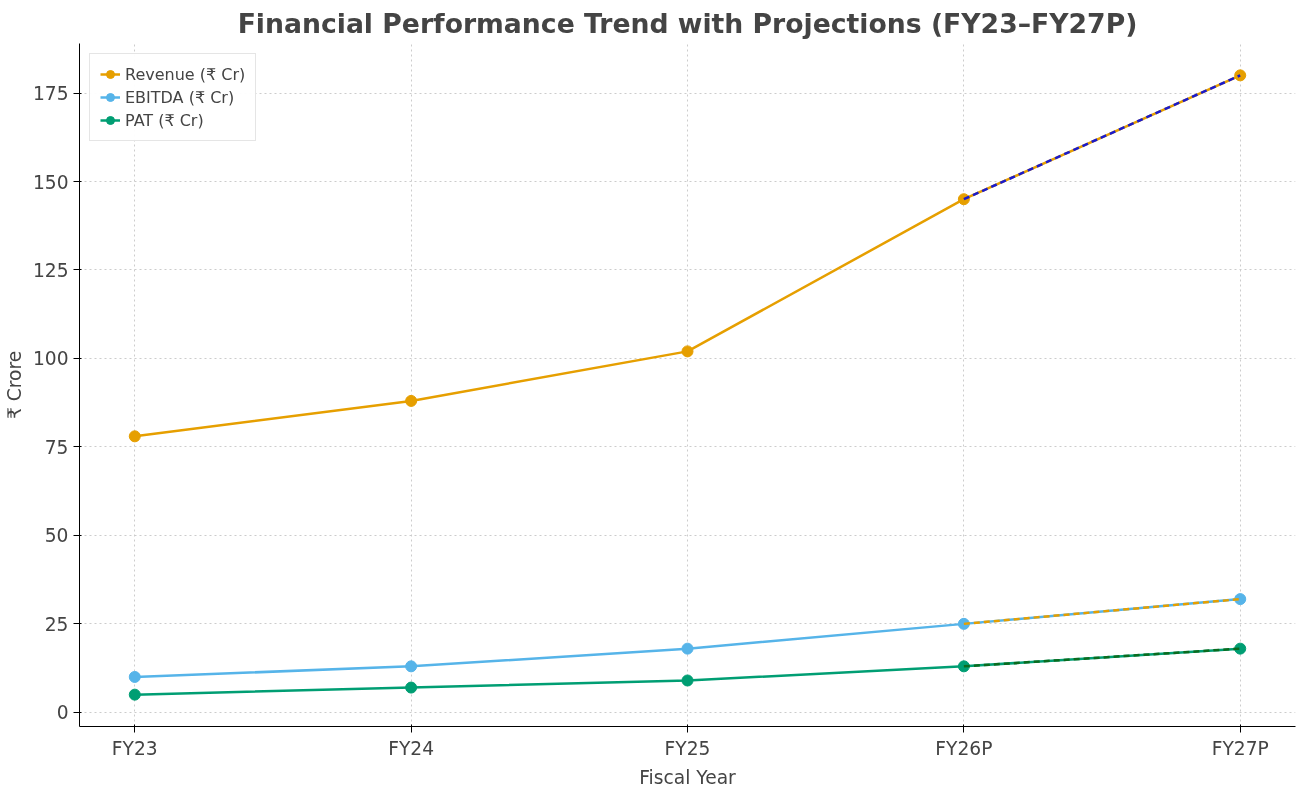 The height and width of the screenshot is (798, 1311). Describe the element at coordinates (50, 270) in the screenshot. I see `y-tick-label: 125` at that location.